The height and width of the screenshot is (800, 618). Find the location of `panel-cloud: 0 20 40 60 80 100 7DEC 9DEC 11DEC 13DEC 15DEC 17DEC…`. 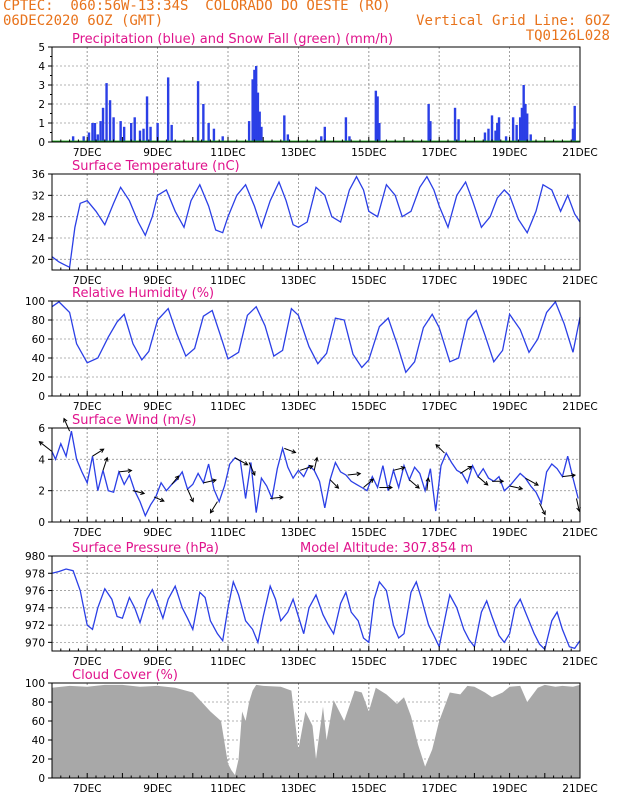

panel-cloud: 0 20 40 60 80 100 7DEC 9DEC 11DEC 13DEC 15DEC 17DEC… is located at coordinates (311, 731).